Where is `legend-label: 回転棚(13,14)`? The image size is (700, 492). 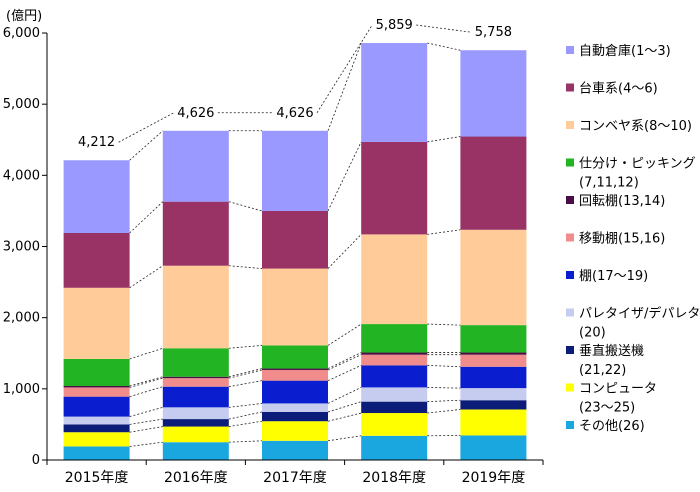
legend-label: 回転棚(13,14) is located at coordinates (622, 201).